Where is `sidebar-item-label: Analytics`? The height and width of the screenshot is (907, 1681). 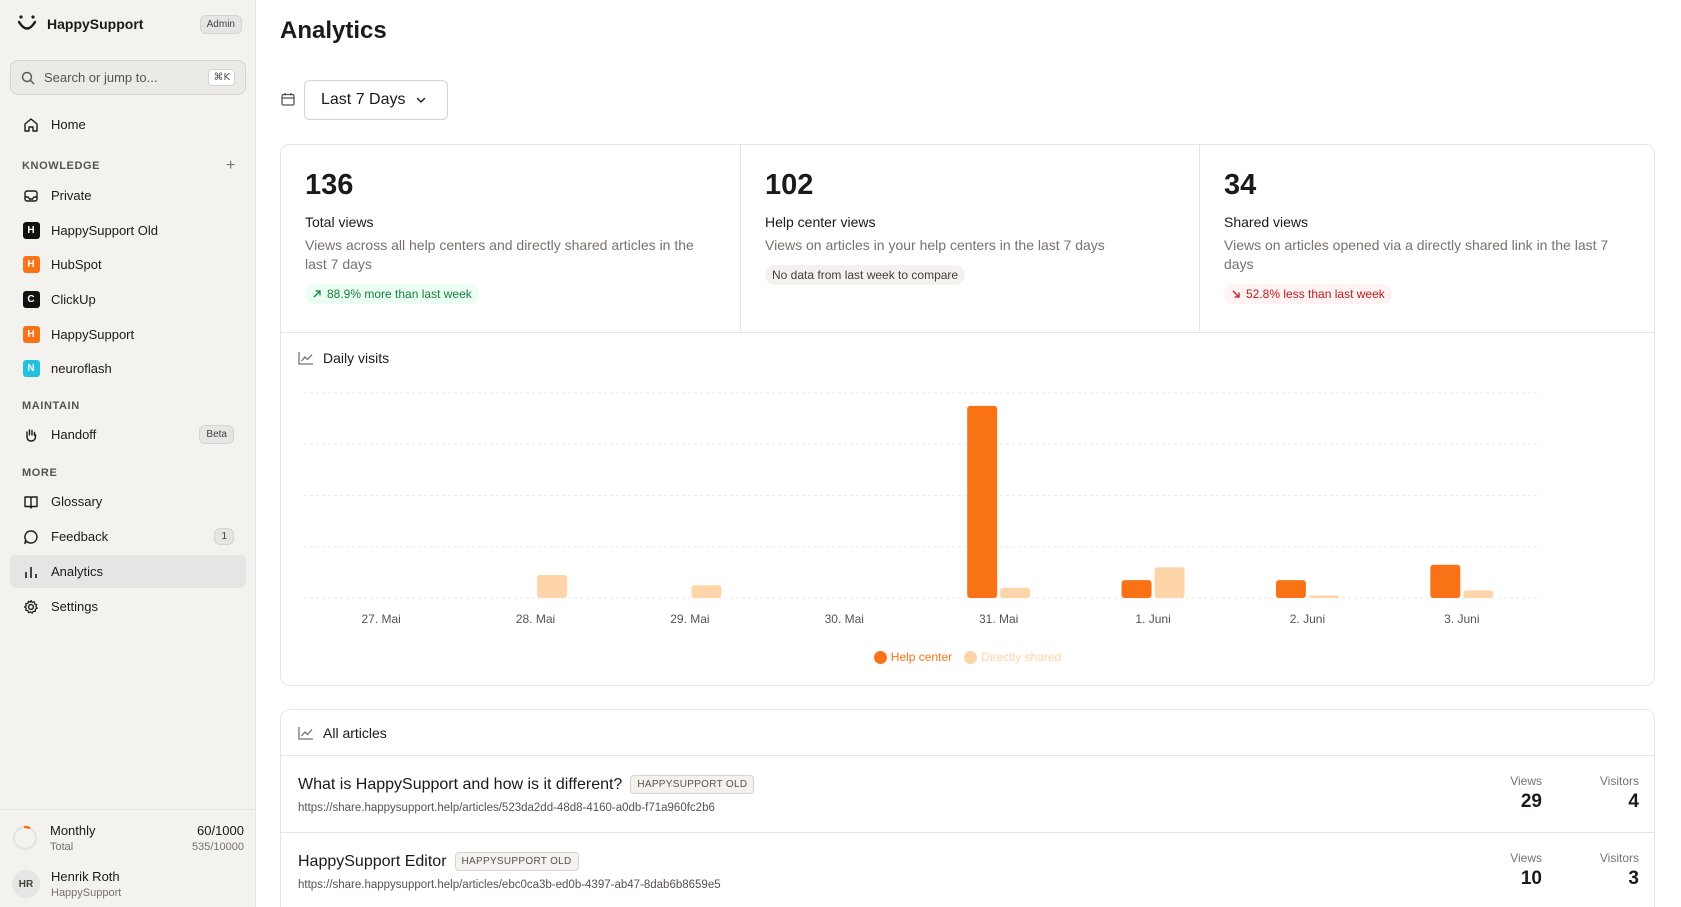
sidebar-item-label: Analytics is located at coordinates (77, 571).